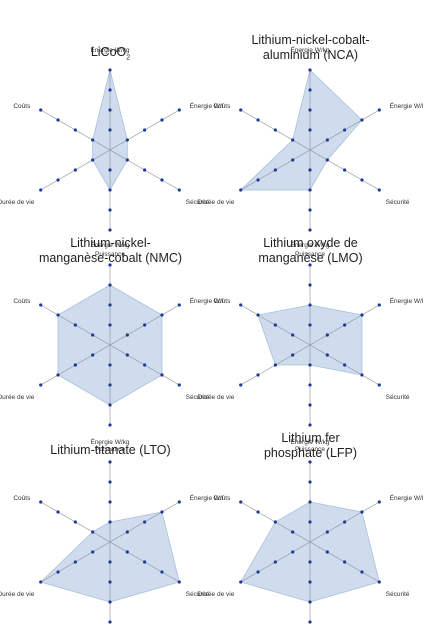  I want to click on chart-title: Lithium-nickel-manganèse-cobalt (NMC), so click(110, 251).